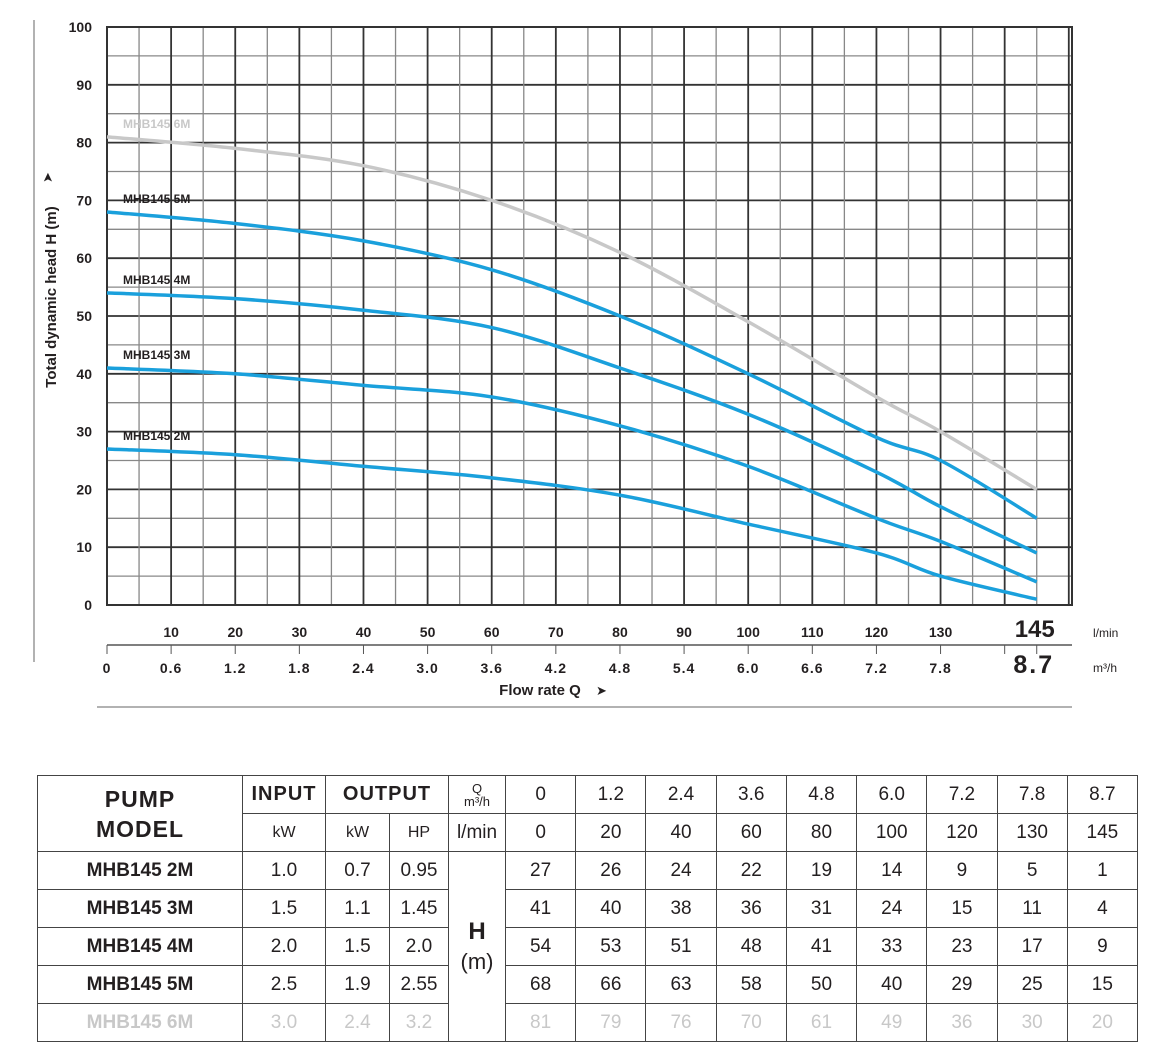  Describe the element at coordinates (1032, 794) in the screenshot. I see `m3h-cell: 7.8` at that location.